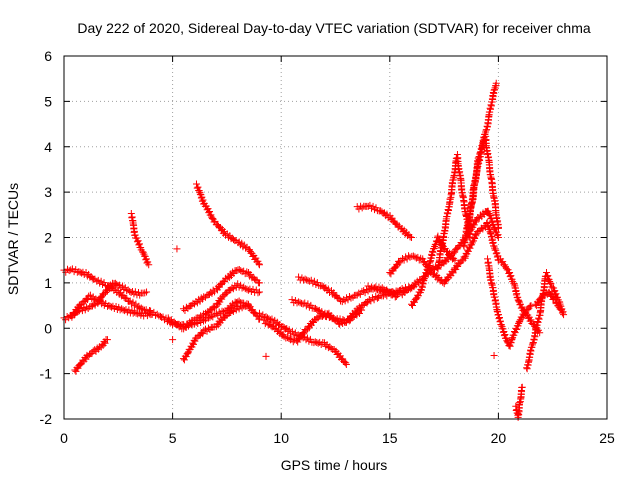 This screenshot has height=480, width=640. Describe the element at coordinates (48, 238) in the screenshot. I see `y-tick-label: 2` at that location.